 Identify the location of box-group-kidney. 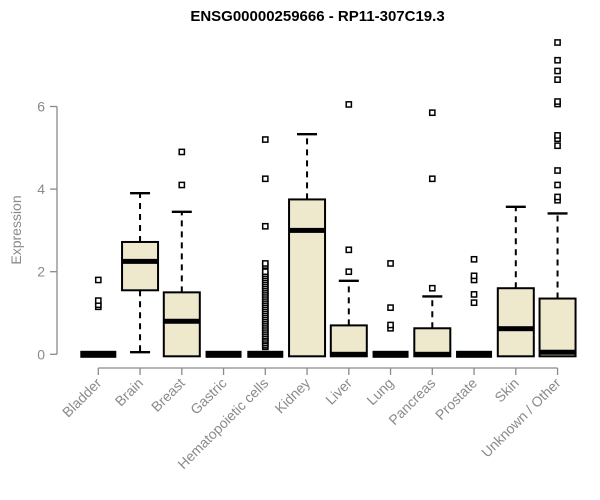
(307, 245).